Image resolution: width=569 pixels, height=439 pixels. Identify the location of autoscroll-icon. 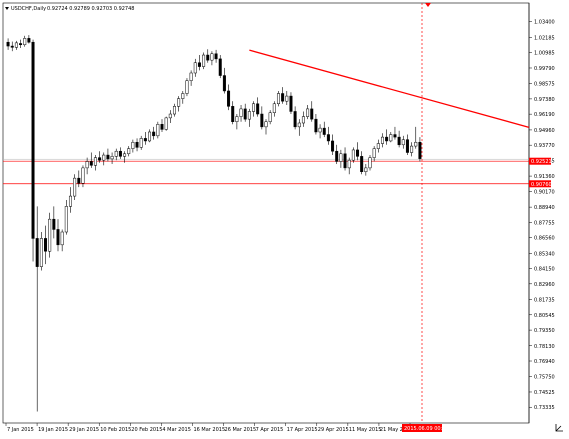
(559, 428).